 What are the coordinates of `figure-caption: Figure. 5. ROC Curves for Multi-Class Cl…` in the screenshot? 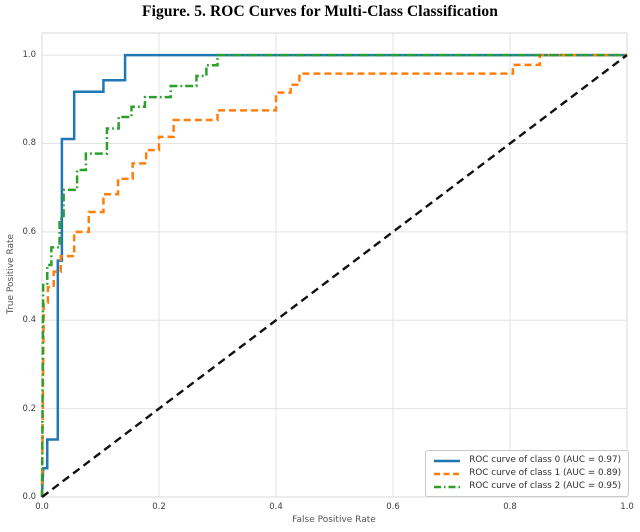 It's located at (320, 11).